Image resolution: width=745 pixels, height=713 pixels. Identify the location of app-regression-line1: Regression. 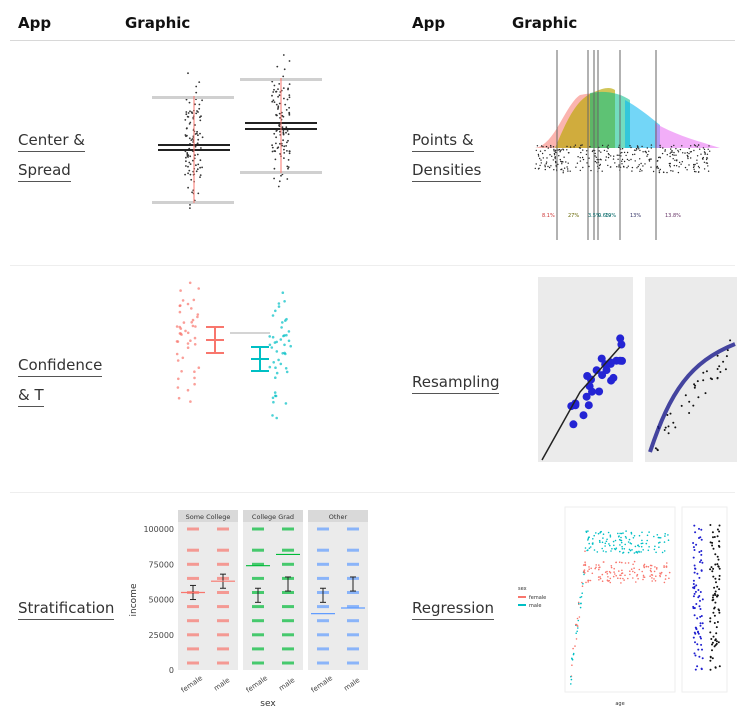
(453, 609).